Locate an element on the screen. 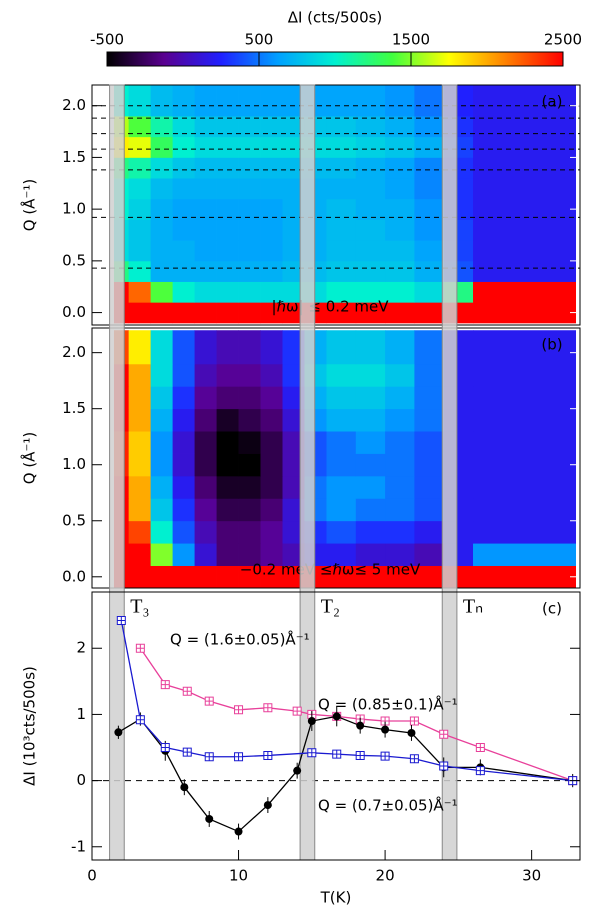 This screenshot has width=589, height=914. panel-label: (b) is located at coordinates (551, 345).